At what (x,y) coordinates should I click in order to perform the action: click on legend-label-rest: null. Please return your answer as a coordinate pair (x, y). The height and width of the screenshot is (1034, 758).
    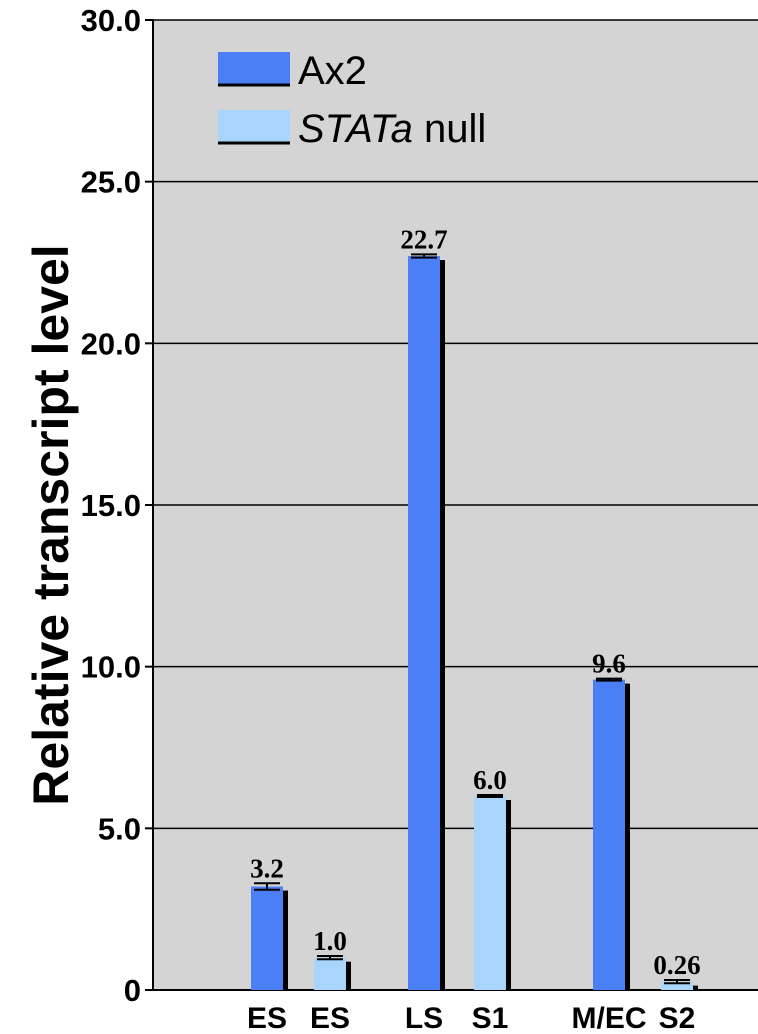
    Looking at the image, I should click on (449, 129).